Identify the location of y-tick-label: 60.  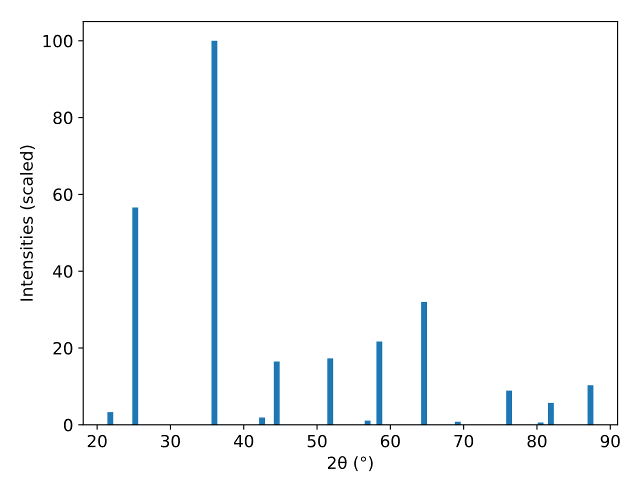
(62, 194).